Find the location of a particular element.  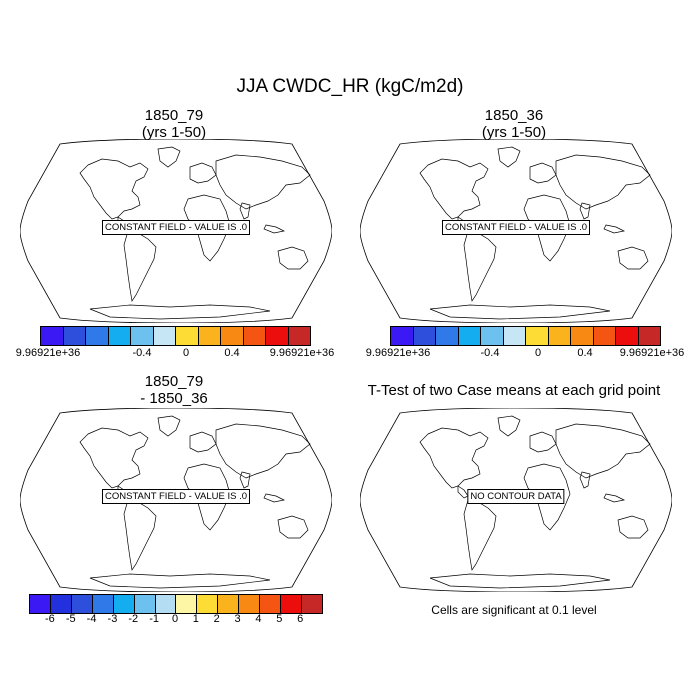

map-panel-4: NO CONTOUR DATA is located at coordinates (516, 500).